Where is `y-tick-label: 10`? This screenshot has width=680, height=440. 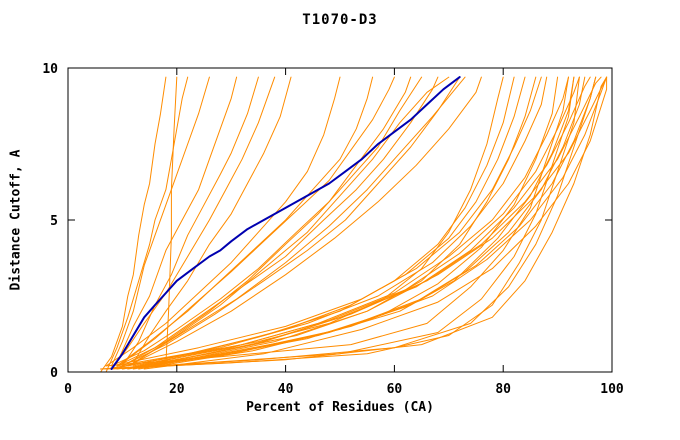 y-tick-label: 10 is located at coordinates (50, 69).